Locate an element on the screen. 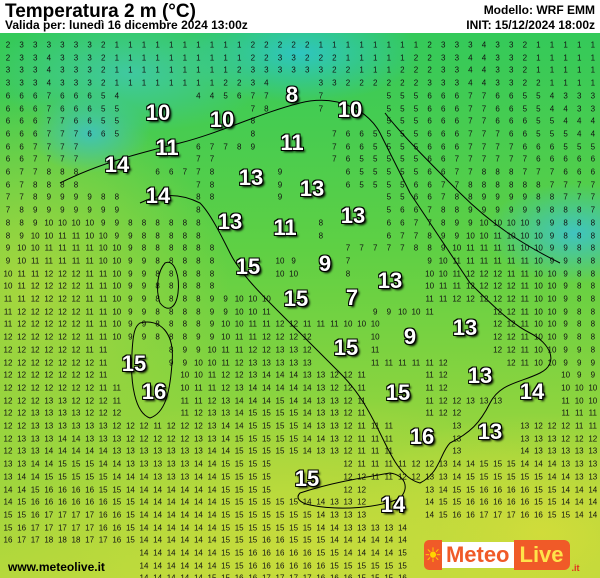 This screenshot has width=600, height=578. city-temperature: 13 is located at coordinates (465, 327).